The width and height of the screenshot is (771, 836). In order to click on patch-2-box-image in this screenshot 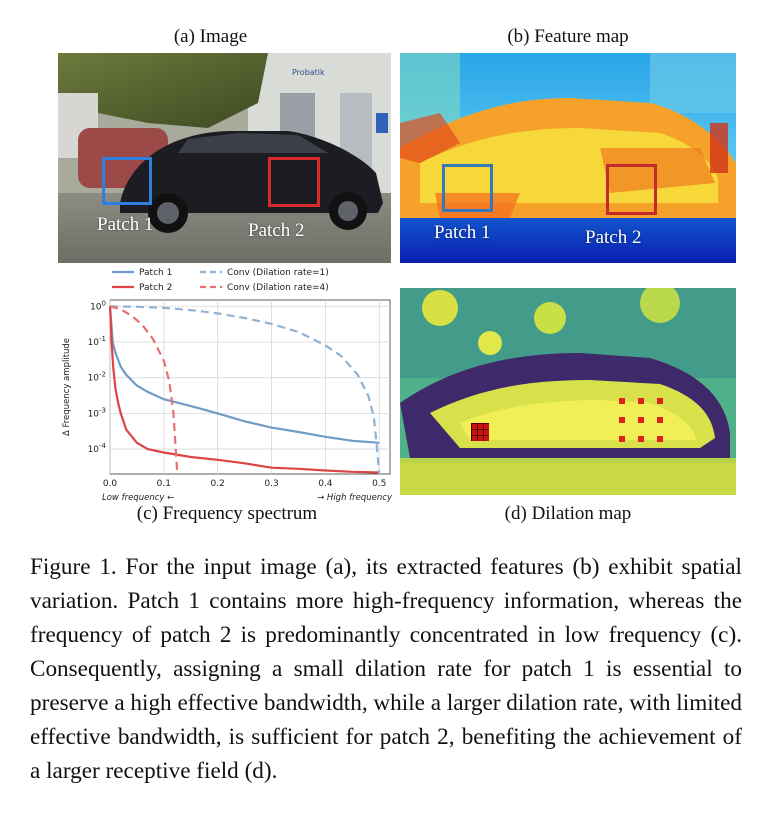, I will do `click(294, 182)`.